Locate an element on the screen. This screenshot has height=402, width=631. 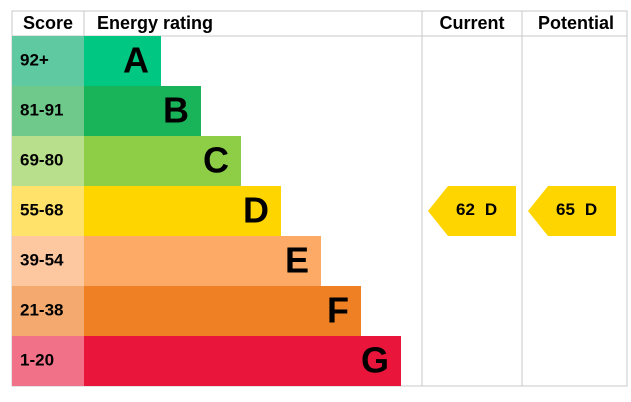
potential-arrow is located at coordinates (572, 211).